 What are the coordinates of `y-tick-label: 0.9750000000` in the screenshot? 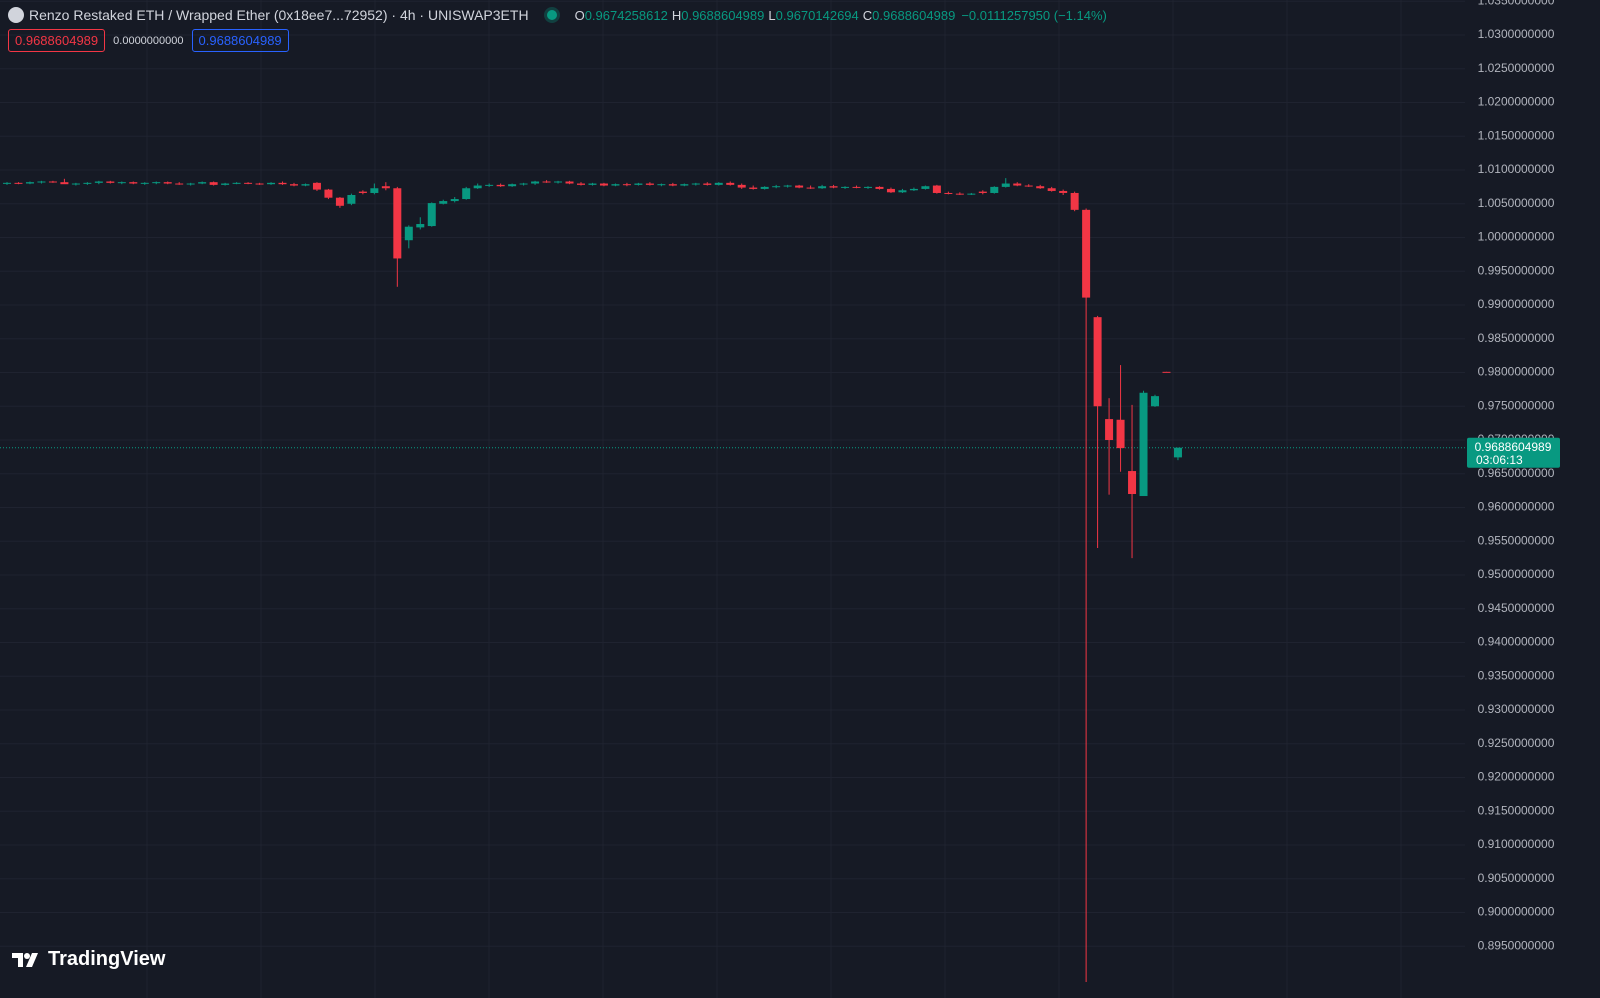 It's located at (1516, 405).